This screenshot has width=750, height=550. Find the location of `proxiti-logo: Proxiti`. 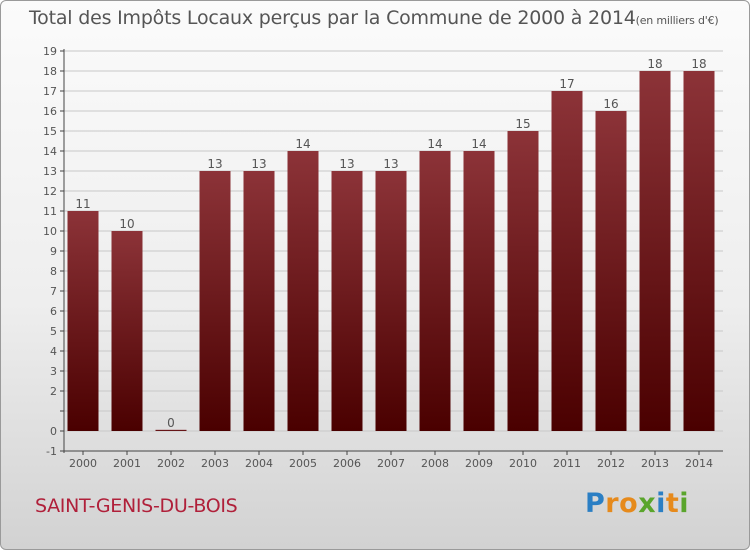

proxiti-logo: Proxiti is located at coordinates (637, 503).